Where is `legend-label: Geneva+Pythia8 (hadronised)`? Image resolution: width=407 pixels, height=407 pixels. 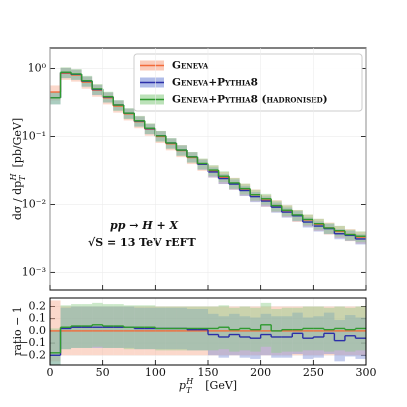
legend-label: Geneva+Pythia8 (hadronised) is located at coordinates (250, 100).